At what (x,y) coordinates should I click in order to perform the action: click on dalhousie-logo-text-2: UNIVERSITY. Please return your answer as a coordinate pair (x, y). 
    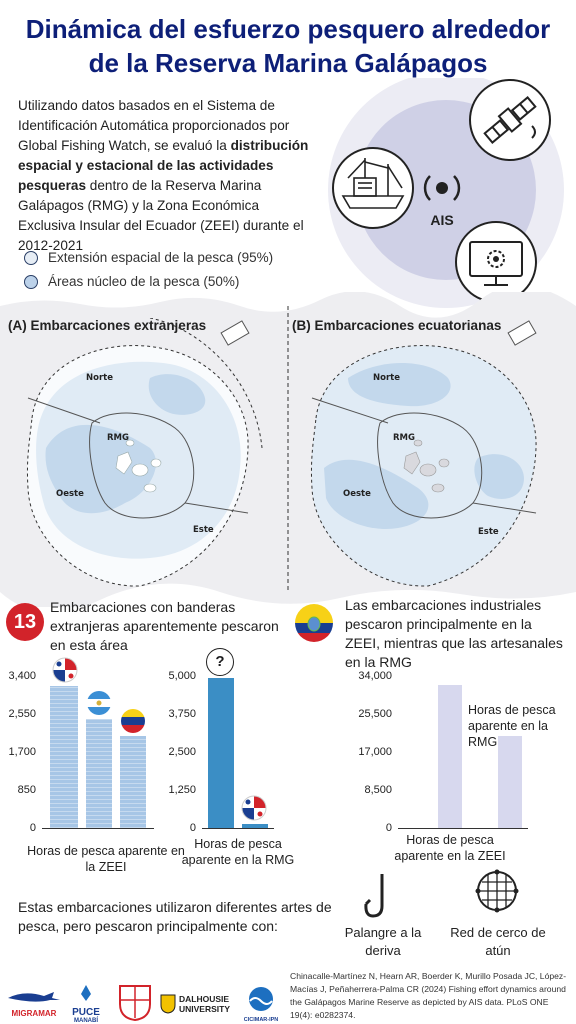
    Looking at the image, I should click on (205, 1009).